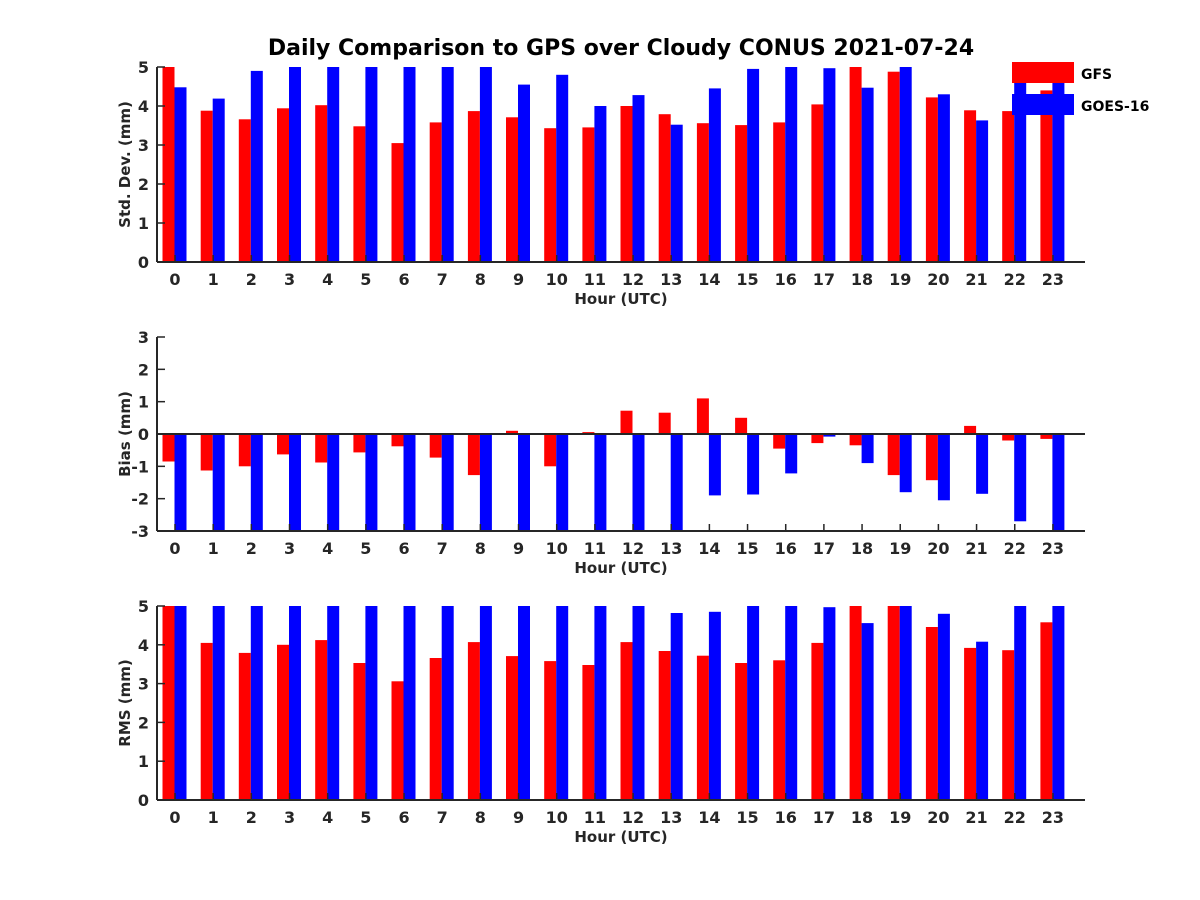 This screenshot has width=1200, height=900. I want to click on x-tick-label: 2, so click(251, 548).